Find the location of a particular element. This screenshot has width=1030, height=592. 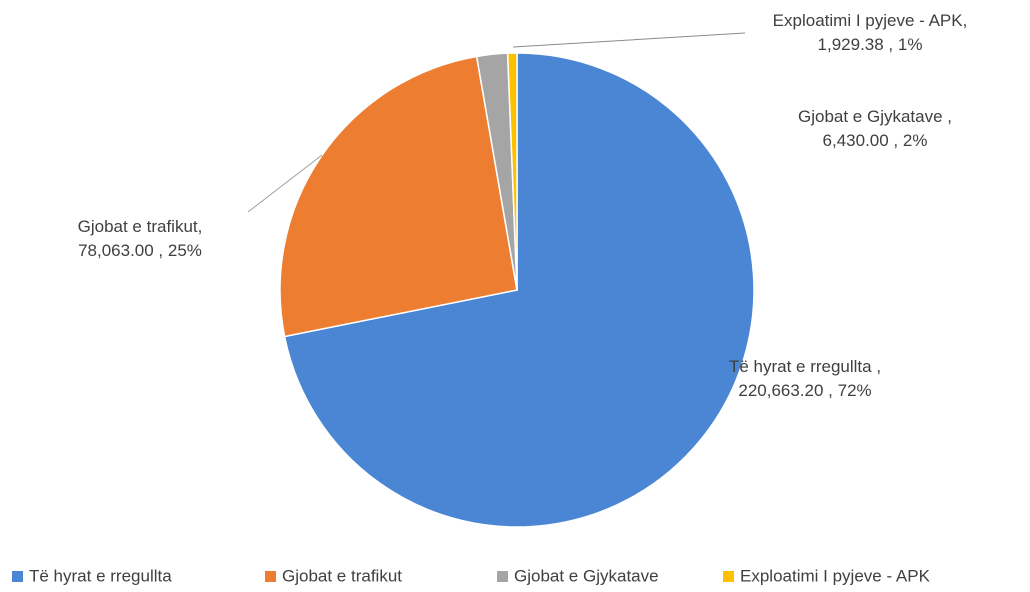

data-label: Gjobat e Gjykatave , 6,430.00 , 2% is located at coordinates (875, 128).